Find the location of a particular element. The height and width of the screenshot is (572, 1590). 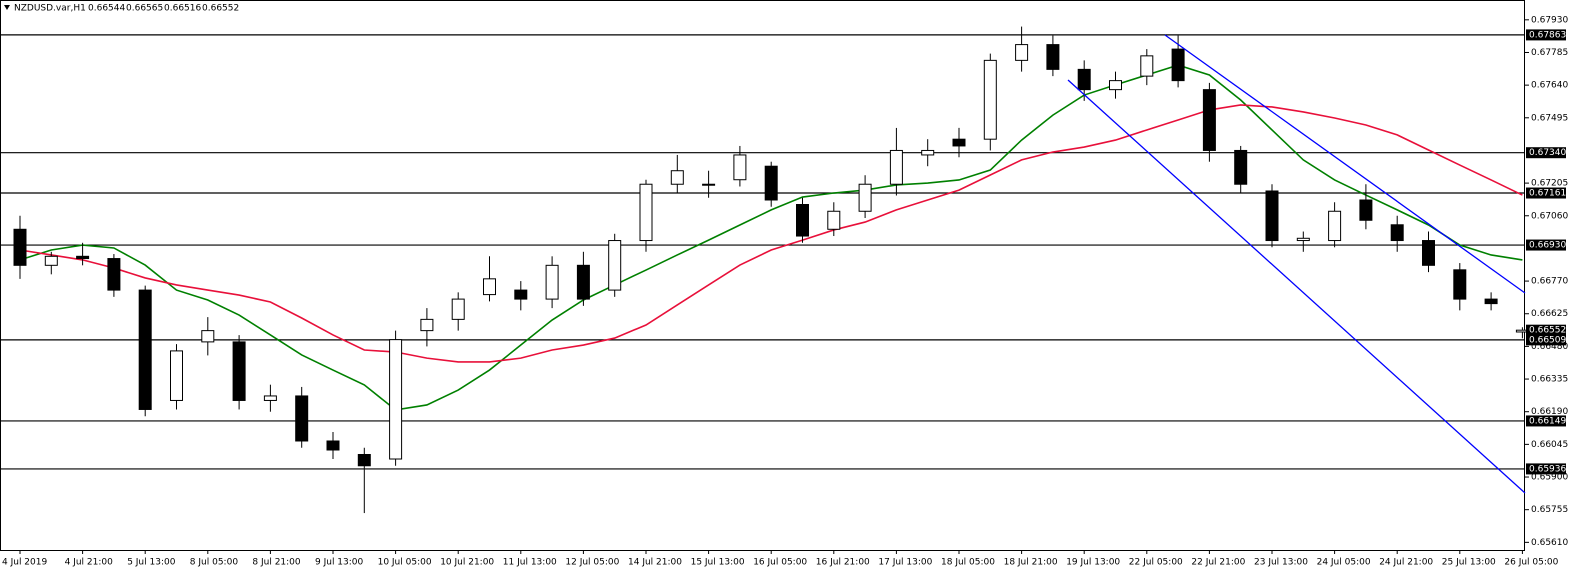

x-tick-label: 4 Jul 21:00 is located at coordinates (89, 563).